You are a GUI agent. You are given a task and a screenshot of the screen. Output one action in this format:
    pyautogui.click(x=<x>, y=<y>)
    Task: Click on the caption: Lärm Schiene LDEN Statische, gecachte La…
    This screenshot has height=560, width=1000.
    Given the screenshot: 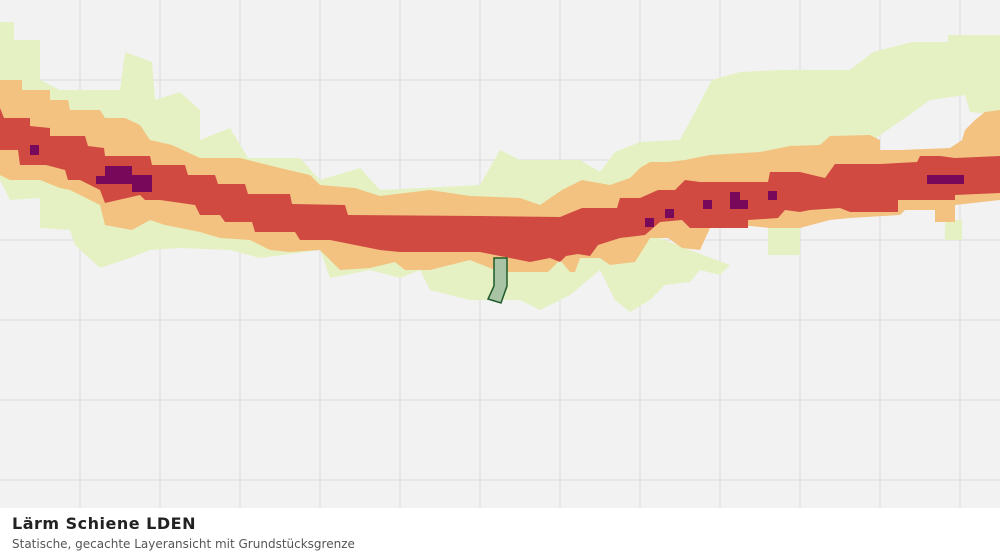 What is the action you would take?
    pyautogui.click(x=500, y=534)
    